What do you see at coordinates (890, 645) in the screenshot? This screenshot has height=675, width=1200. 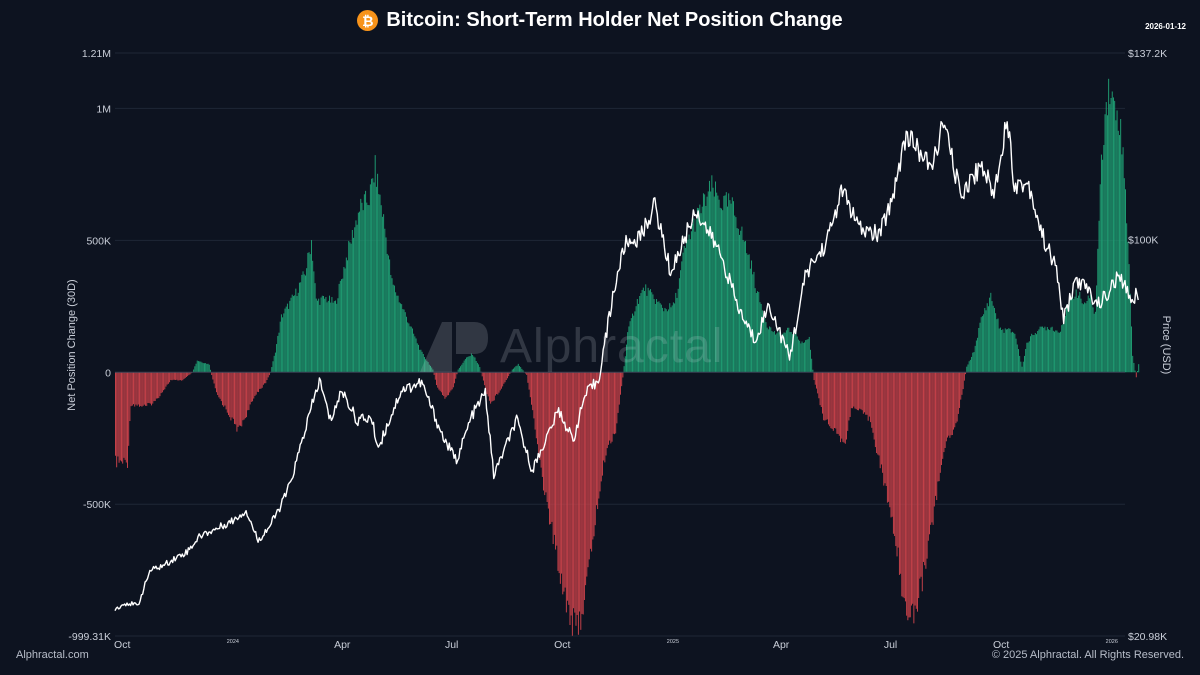 I see `x-tick-label: Jul` at bounding box center [890, 645].